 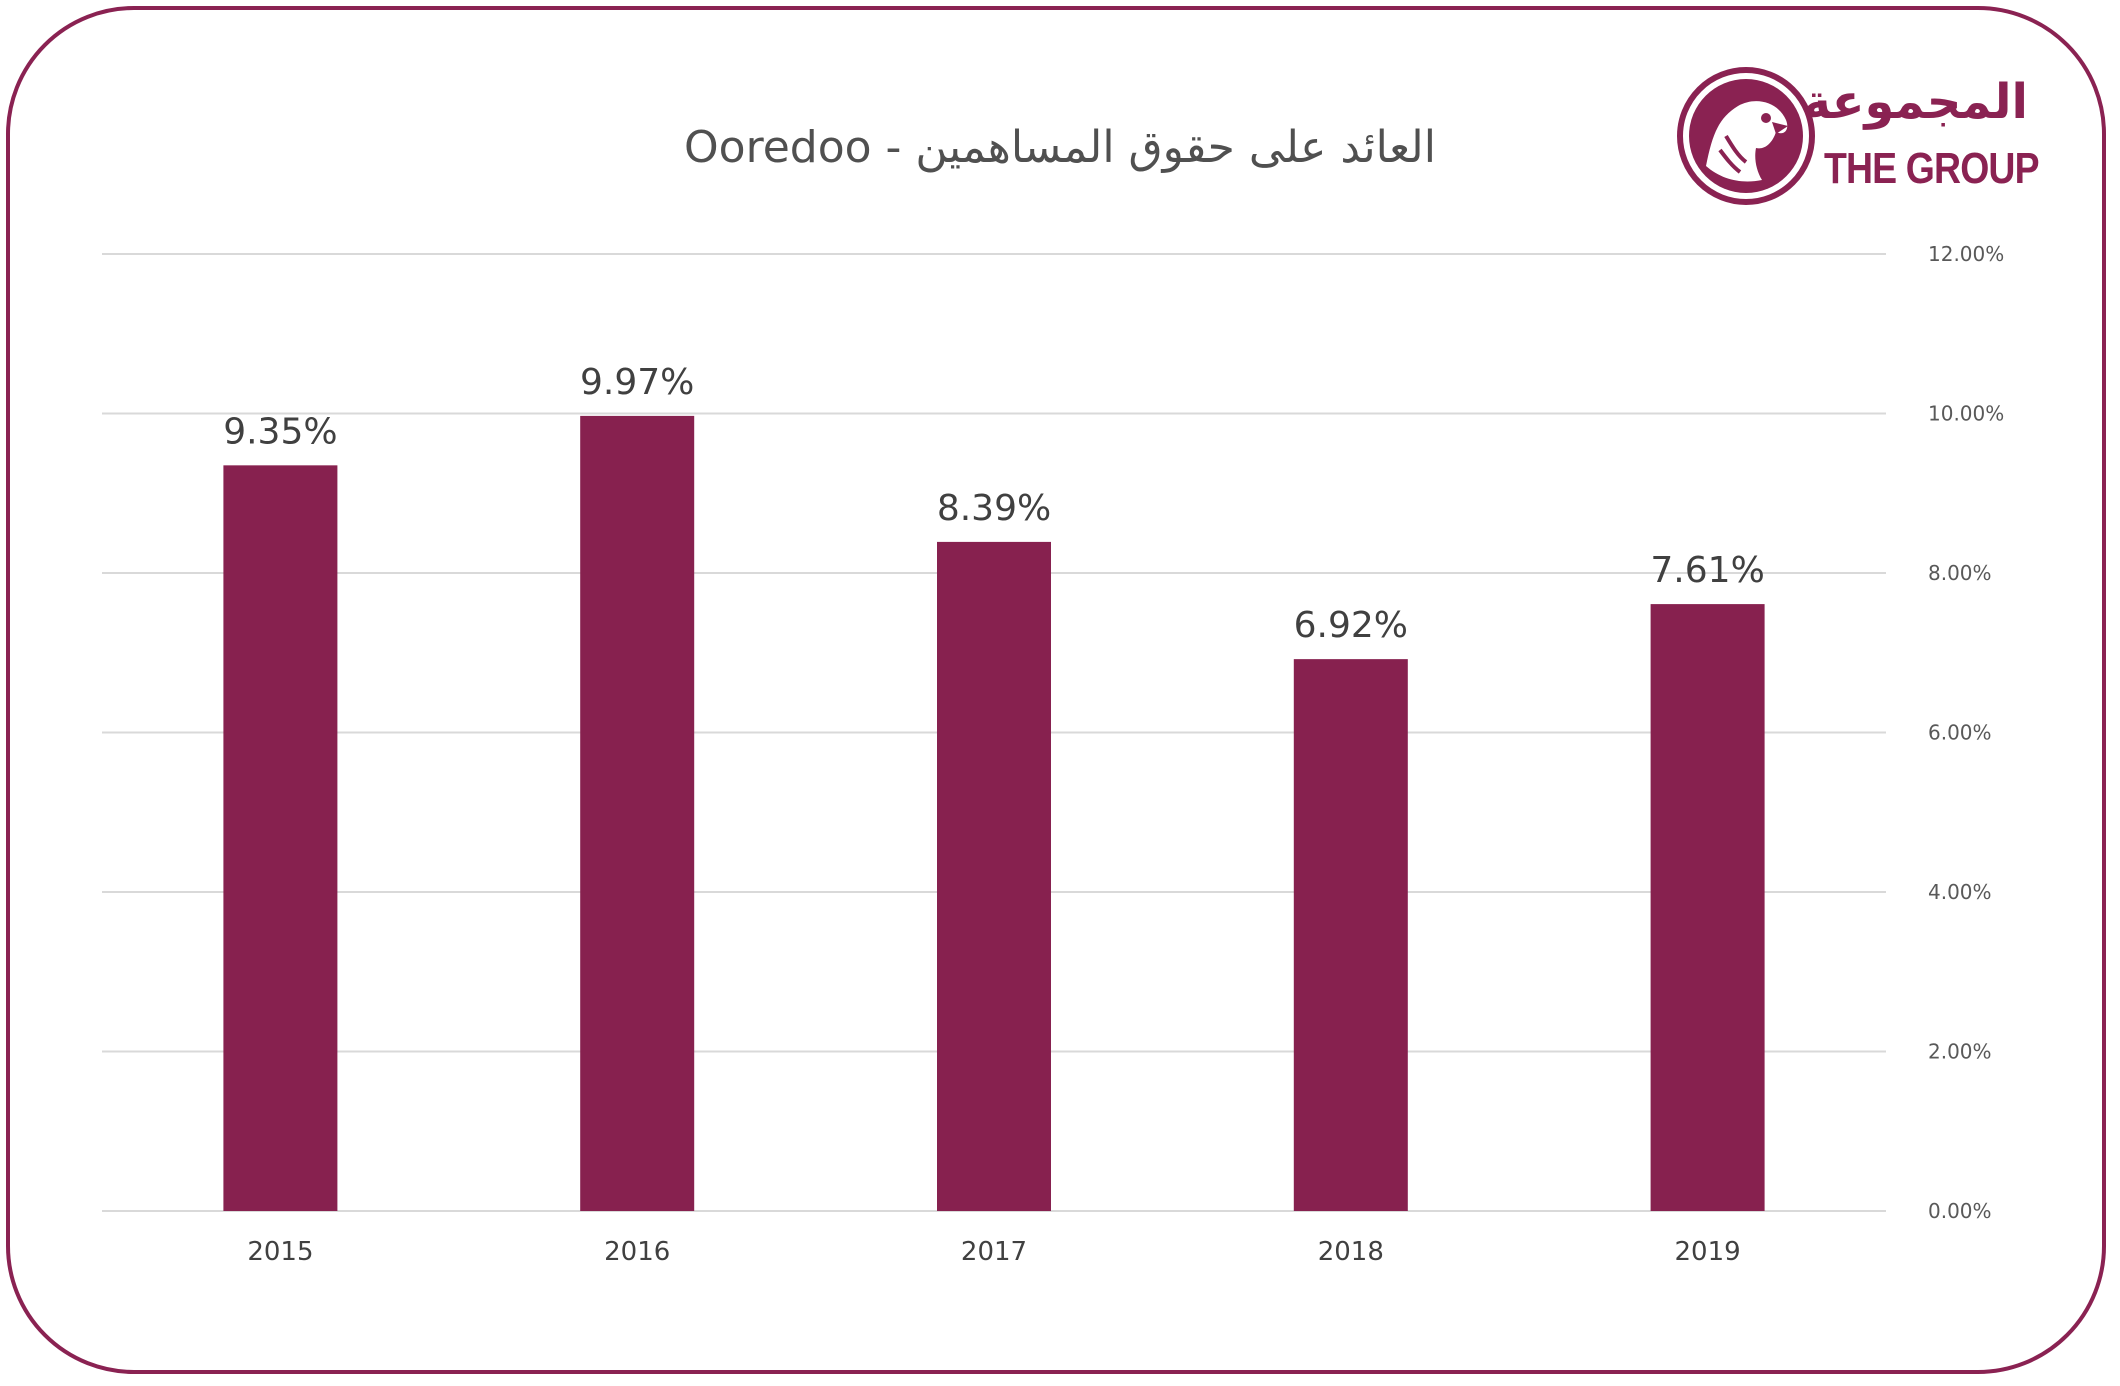 What do you see at coordinates (1960, 733) in the screenshot?
I see `y-tick-label: 6.00%` at bounding box center [1960, 733].